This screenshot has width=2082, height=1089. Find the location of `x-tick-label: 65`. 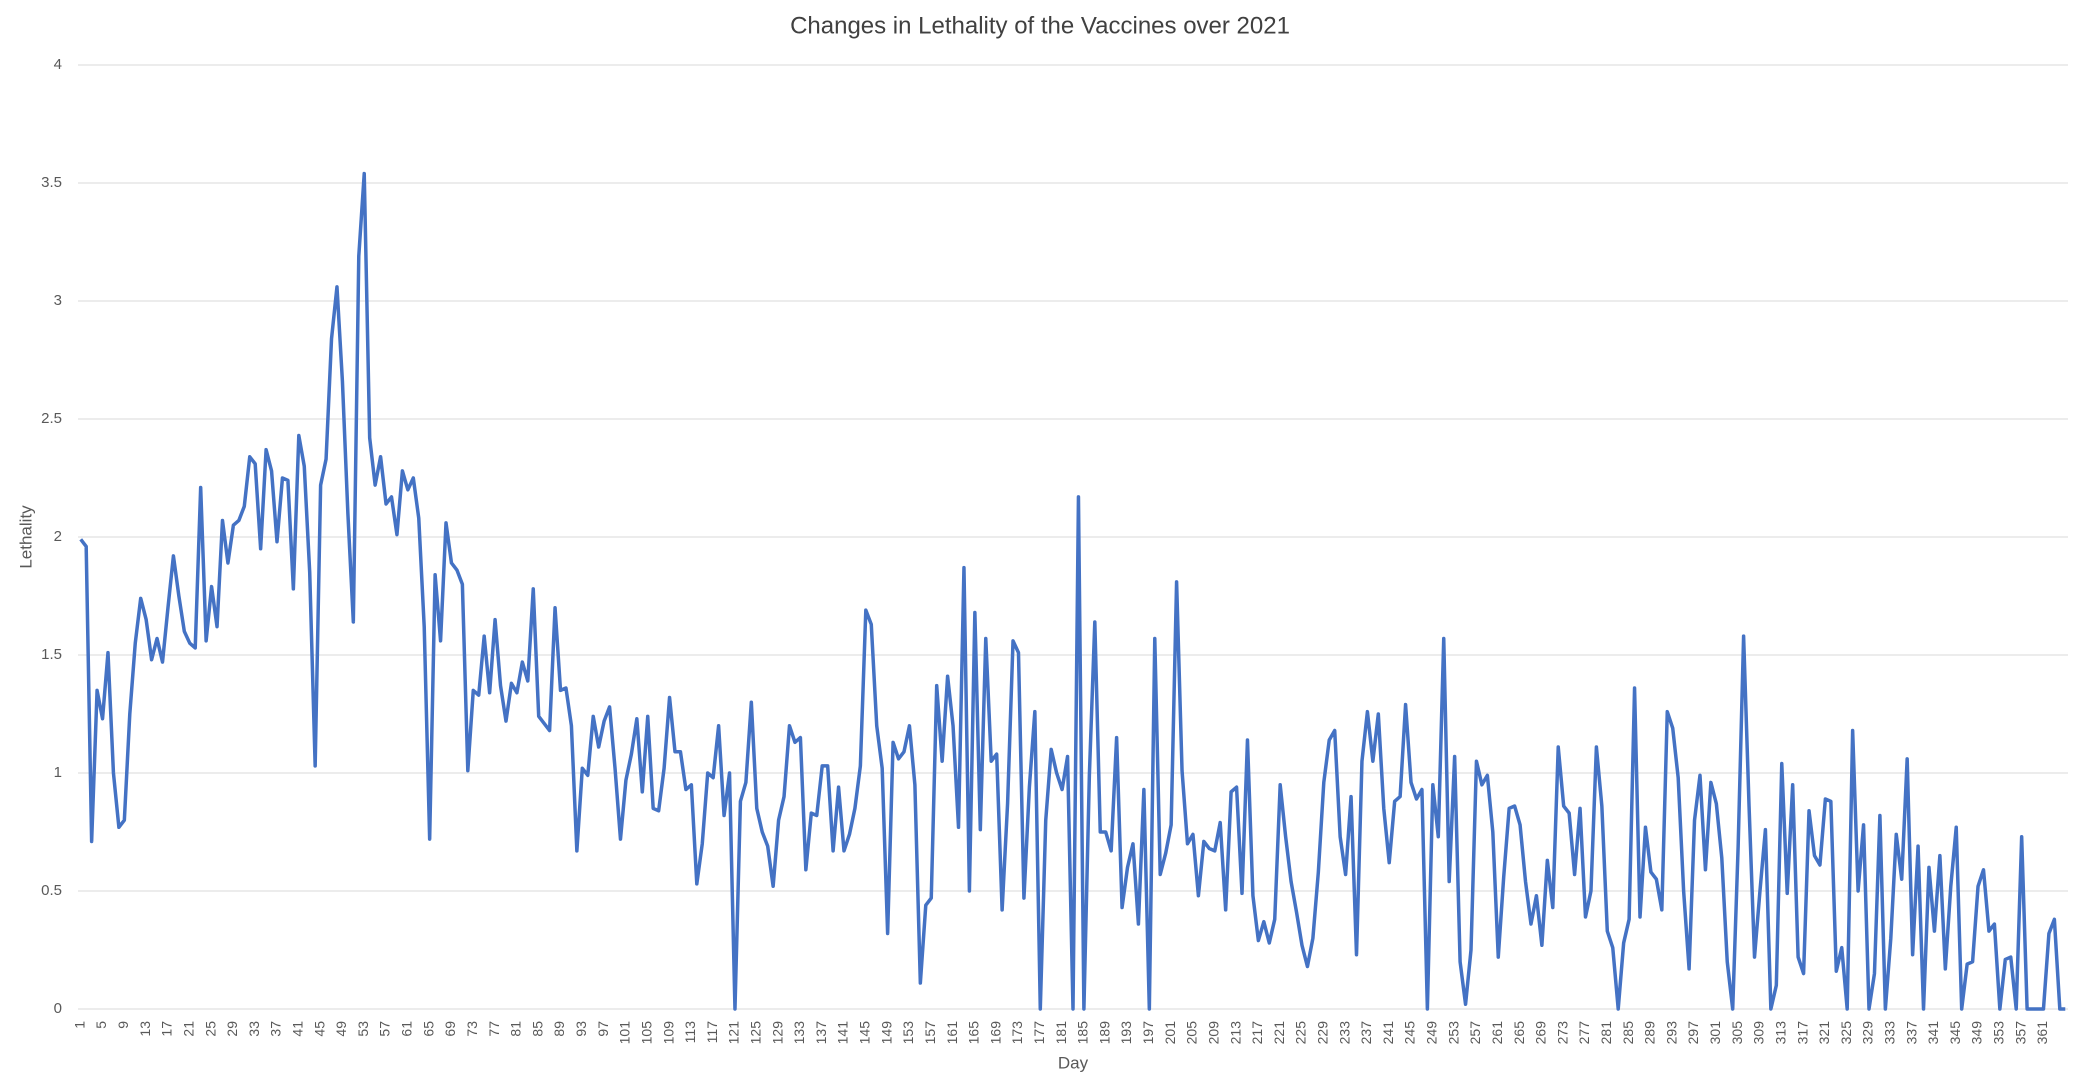

x-tick-label: 65 is located at coordinates (428, 1029).